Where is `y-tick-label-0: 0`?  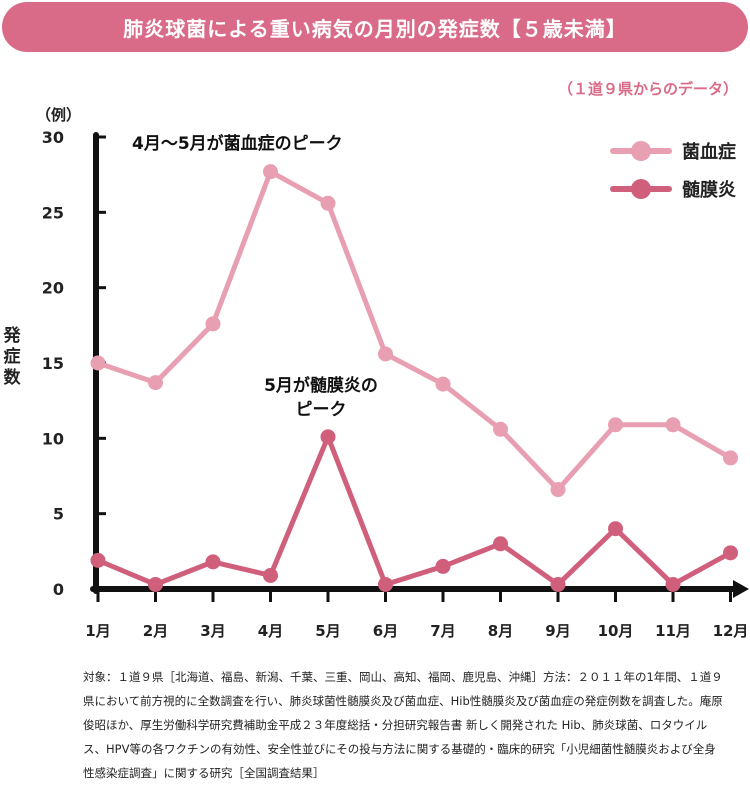 y-tick-label-0: 0 is located at coordinates (58, 589).